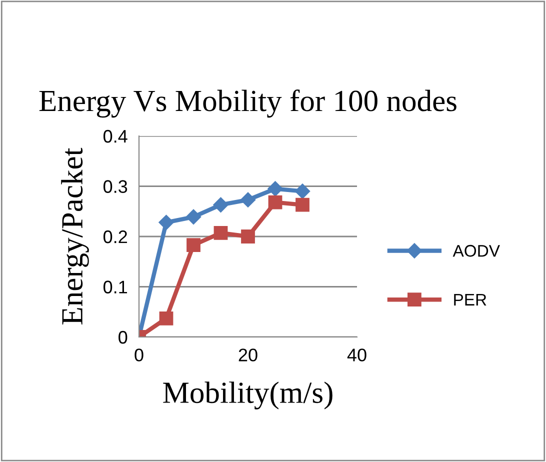 This screenshot has width=546, height=462. I want to click on chart-title: Energy Vs Mobility for 100 nodes, so click(247, 103).